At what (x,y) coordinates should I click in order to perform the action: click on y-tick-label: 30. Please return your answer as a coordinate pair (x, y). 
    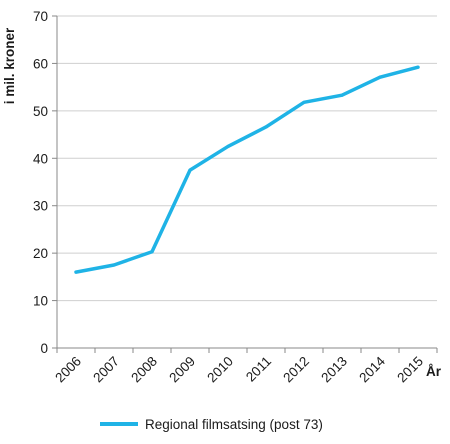
    Looking at the image, I should click on (40, 206).